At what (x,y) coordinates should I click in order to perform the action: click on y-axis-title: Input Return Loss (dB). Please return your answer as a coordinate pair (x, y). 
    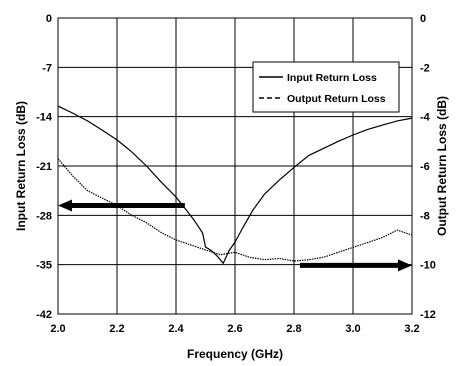
    Looking at the image, I should click on (21, 166).